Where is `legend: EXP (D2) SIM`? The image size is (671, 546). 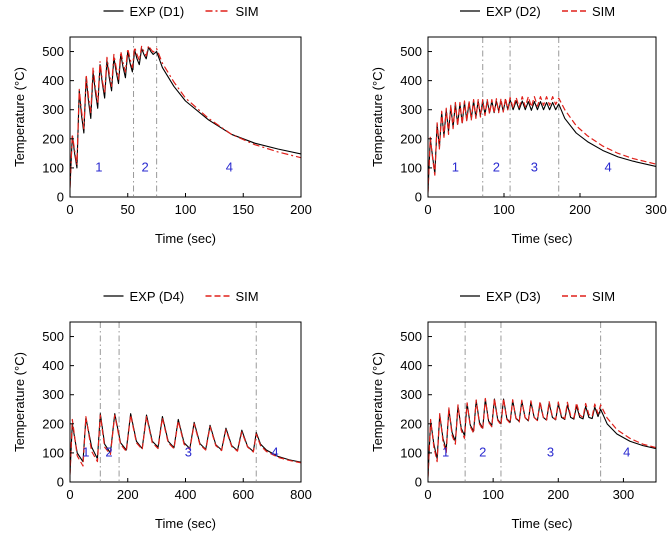 legend: EXP (D2) SIM is located at coordinates (537, 11).